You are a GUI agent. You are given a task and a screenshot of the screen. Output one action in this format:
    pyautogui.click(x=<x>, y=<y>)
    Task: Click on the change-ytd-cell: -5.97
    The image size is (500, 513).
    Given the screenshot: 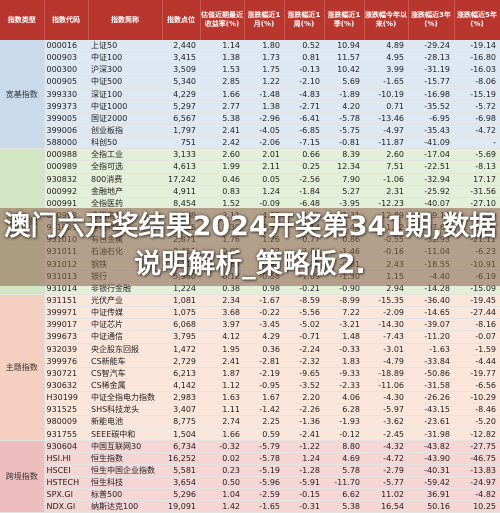 What is the action you would take?
    pyautogui.click(x=386, y=410)
    